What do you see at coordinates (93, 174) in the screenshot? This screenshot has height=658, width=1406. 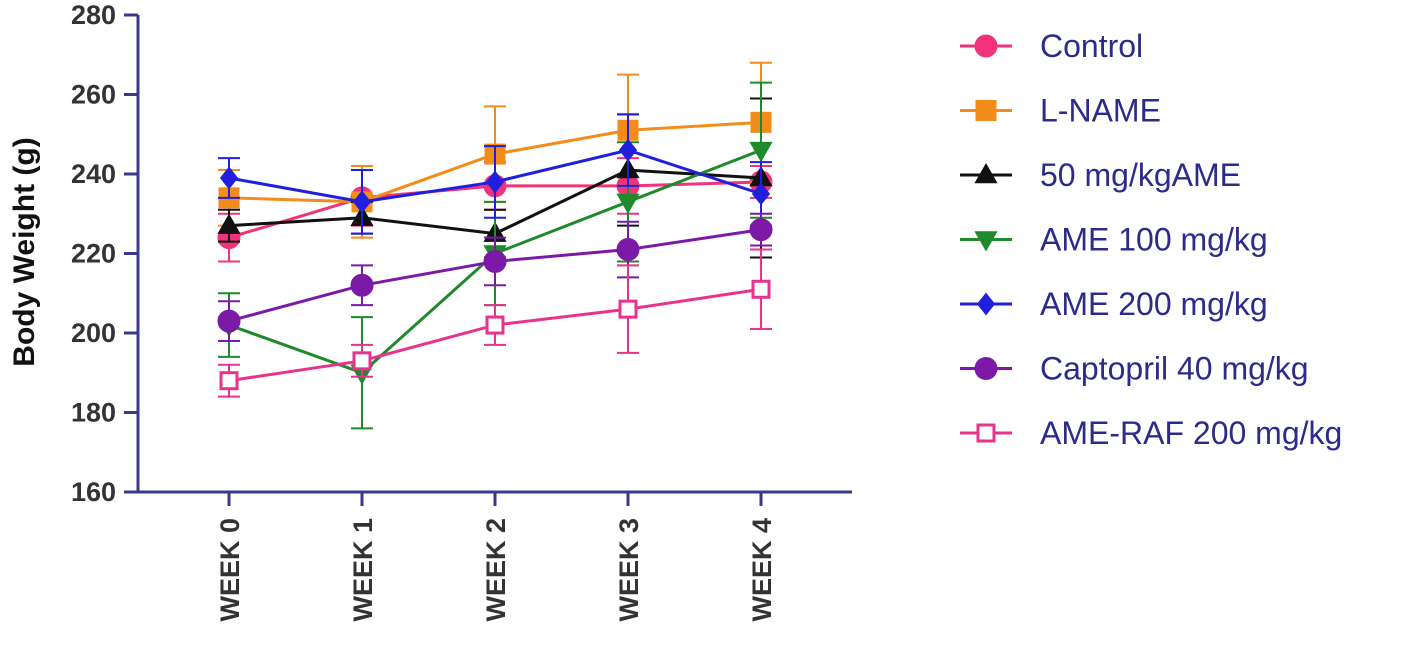 I see `y-tick-label: 240` at bounding box center [93, 174].